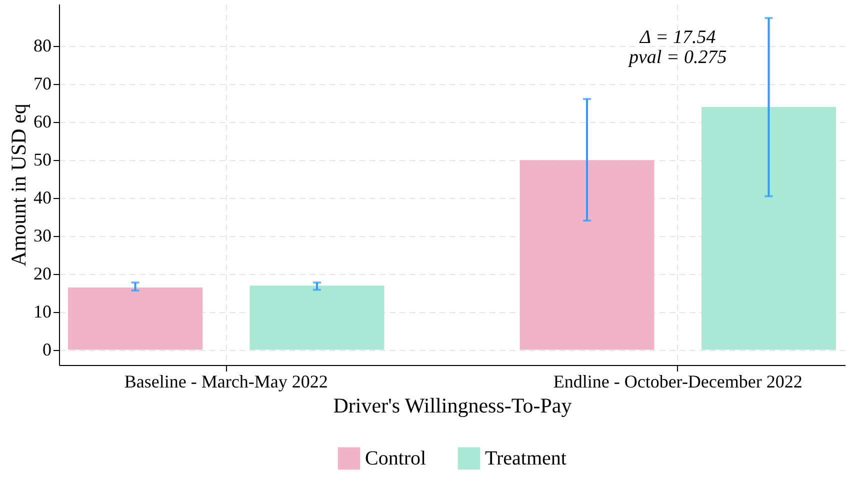 Image resolution: width=847 pixels, height=478 pixels. Describe the element at coordinates (677, 37) in the screenshot. I see `annotation: Δ = 17.54` at that location.